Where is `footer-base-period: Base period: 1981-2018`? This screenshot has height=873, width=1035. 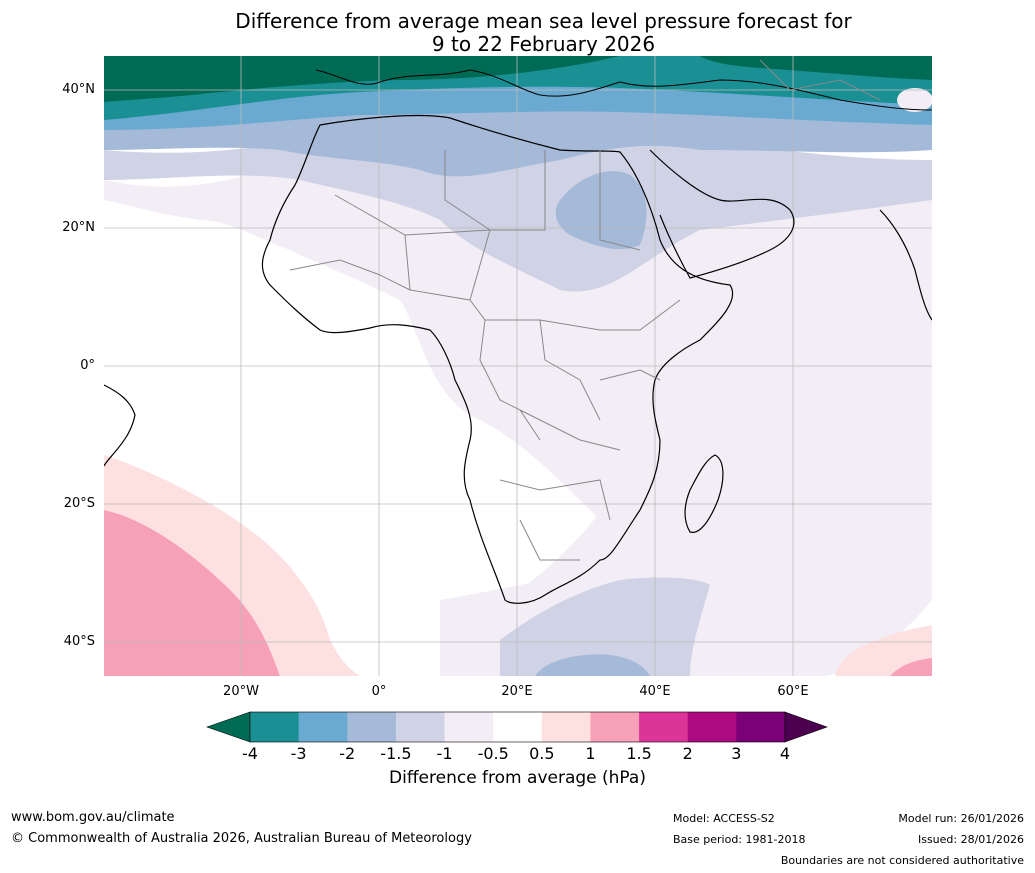 footer-base-period: Base period: 1981-2018 is located at coordinates (739, 839).